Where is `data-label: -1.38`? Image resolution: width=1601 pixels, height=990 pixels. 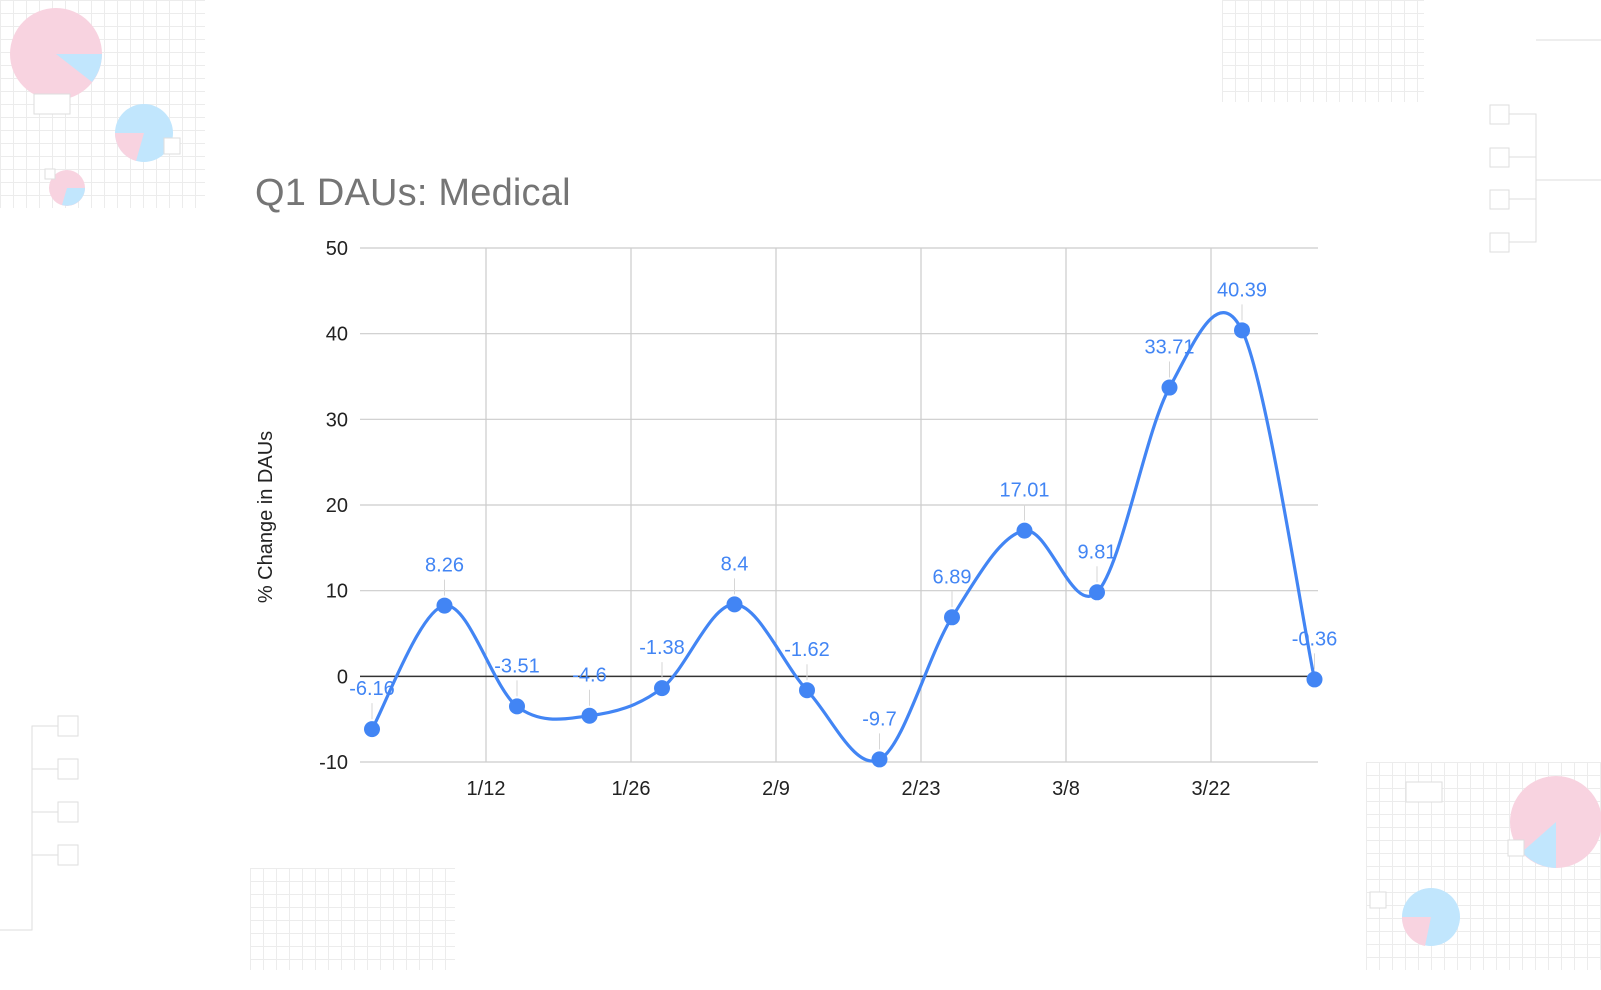 data-label: -1.38 is located at coordinates (662, 648).